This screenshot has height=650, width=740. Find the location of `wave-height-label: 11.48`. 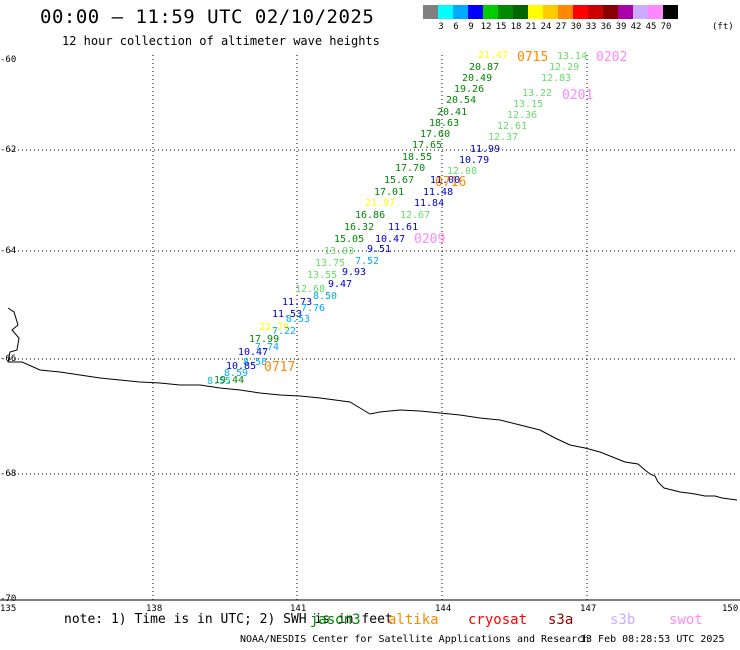

wave-height-label: 11.48 is located at coordinates (438, 192).